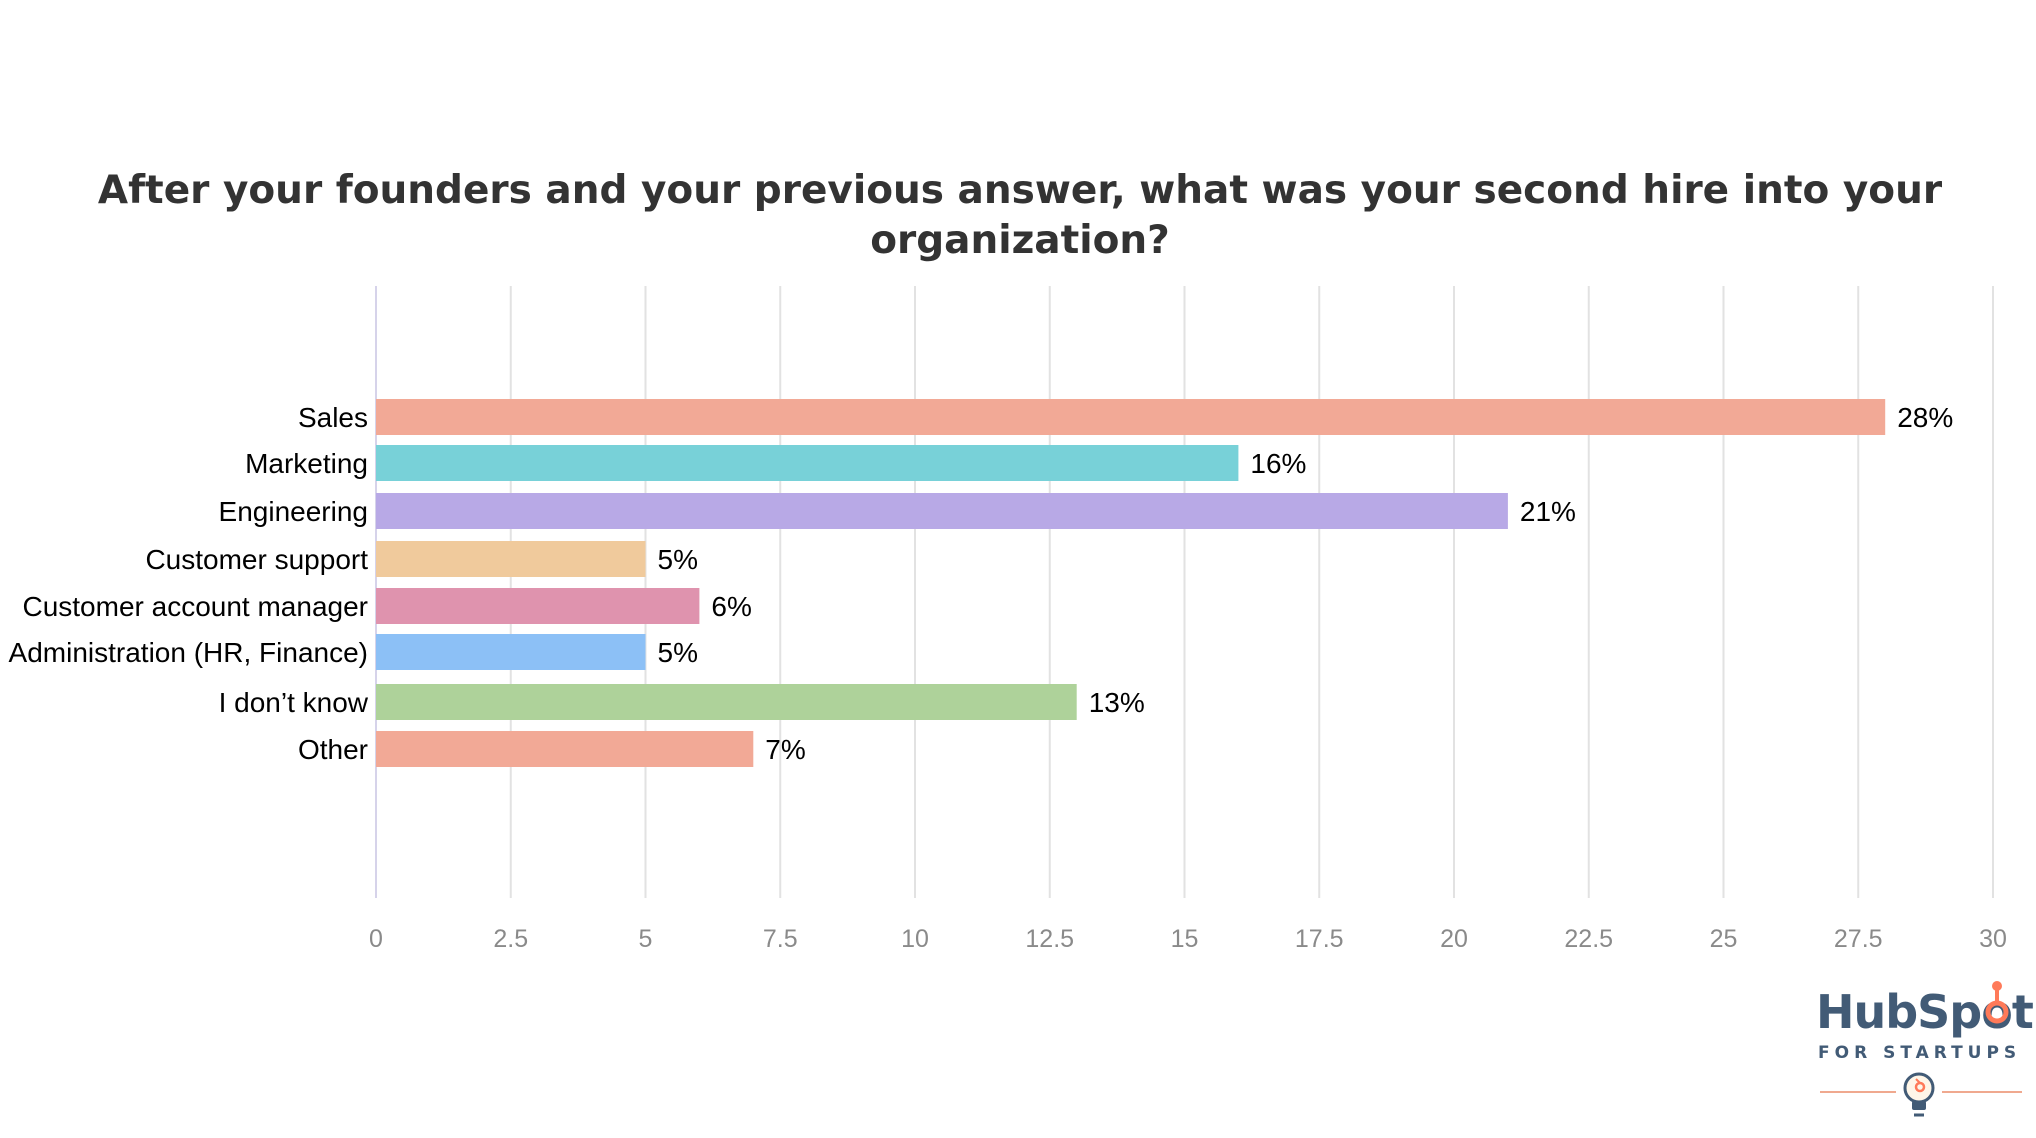 This screenshot has width=2036, height=1138. Describe the element at coordinates (256, 559) in the screenshot. I see `category-label: Customer support` at that location.